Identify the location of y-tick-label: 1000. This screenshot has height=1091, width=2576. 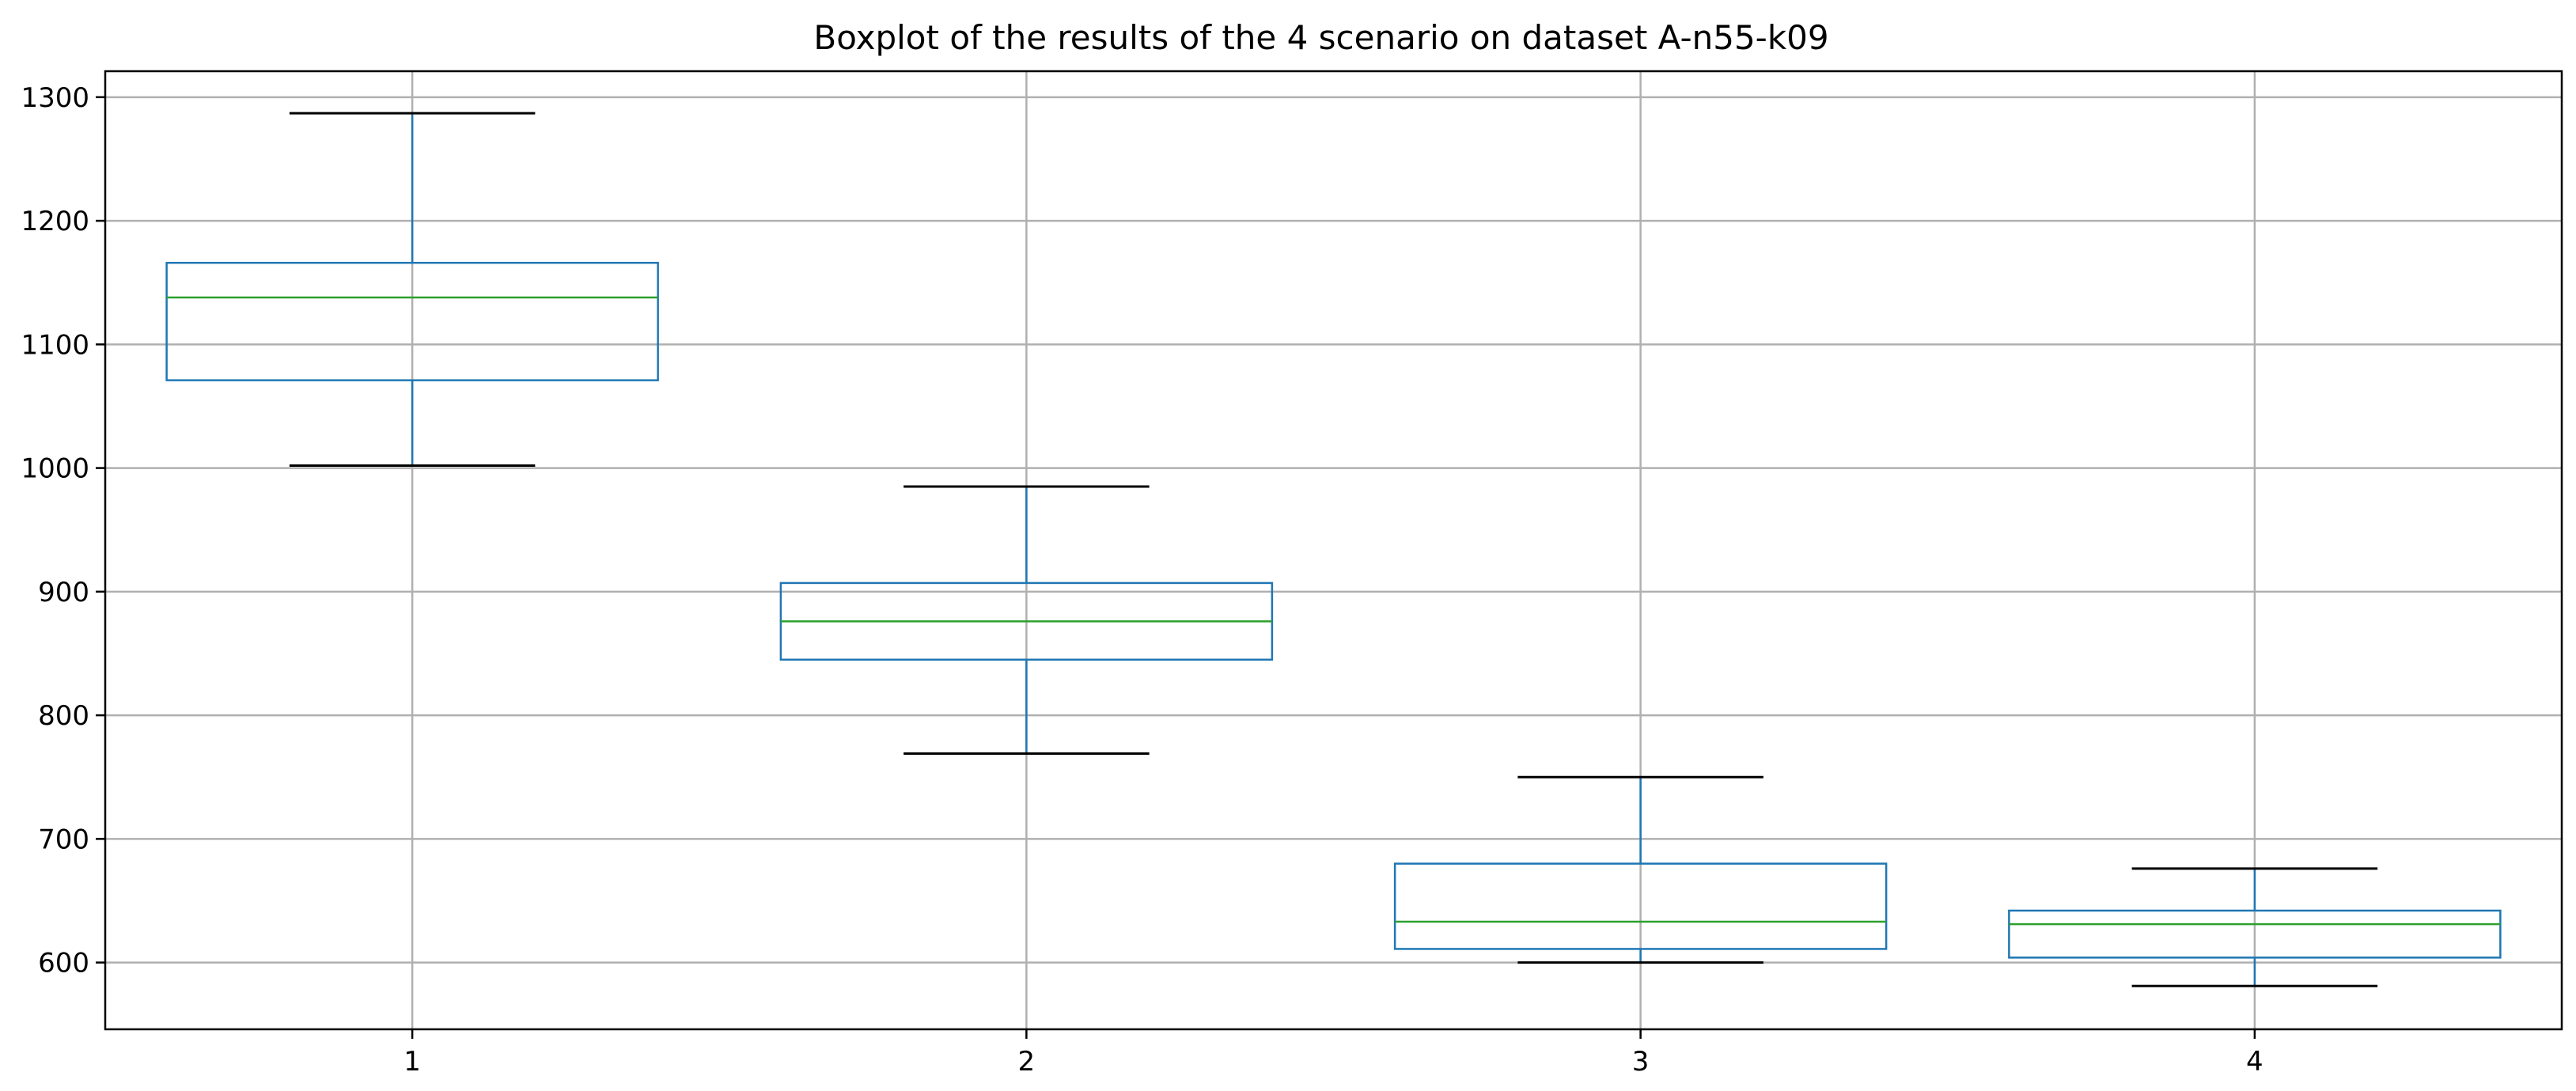
(55, 469).